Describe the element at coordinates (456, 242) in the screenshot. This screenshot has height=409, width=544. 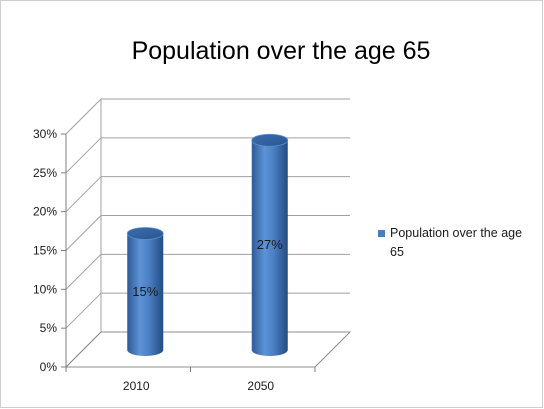
I see `legend-label: Population over the age 65` at that location.